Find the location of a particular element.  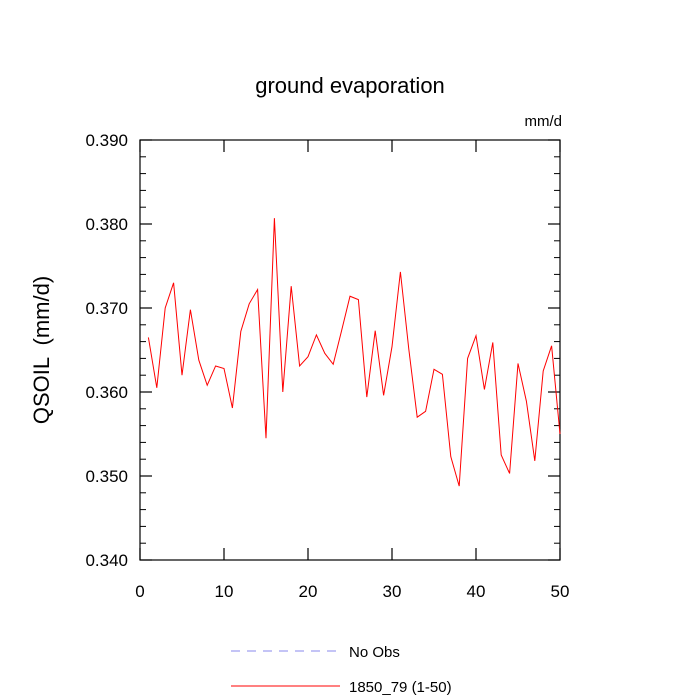

x-tick-label: 10 is located at coordinates (224, 591).